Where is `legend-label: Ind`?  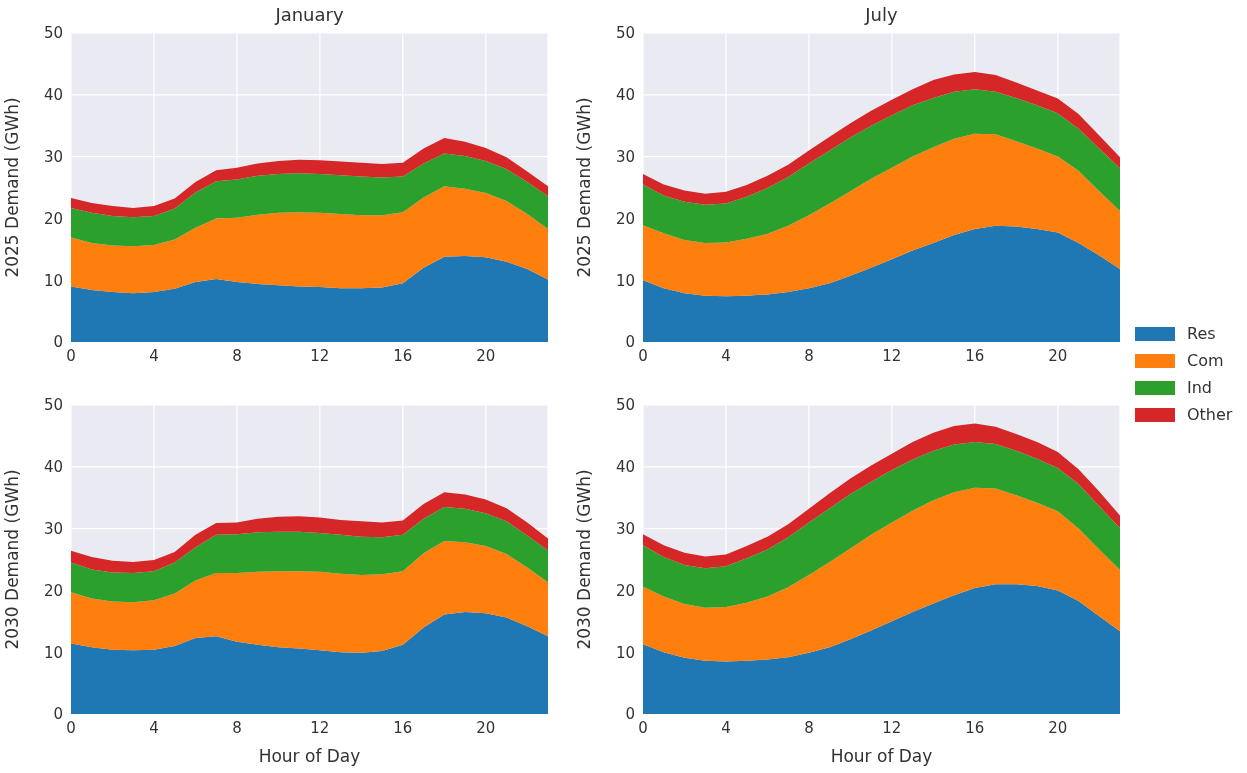
legend-label: Ind is located at coordinates (1200, 387).